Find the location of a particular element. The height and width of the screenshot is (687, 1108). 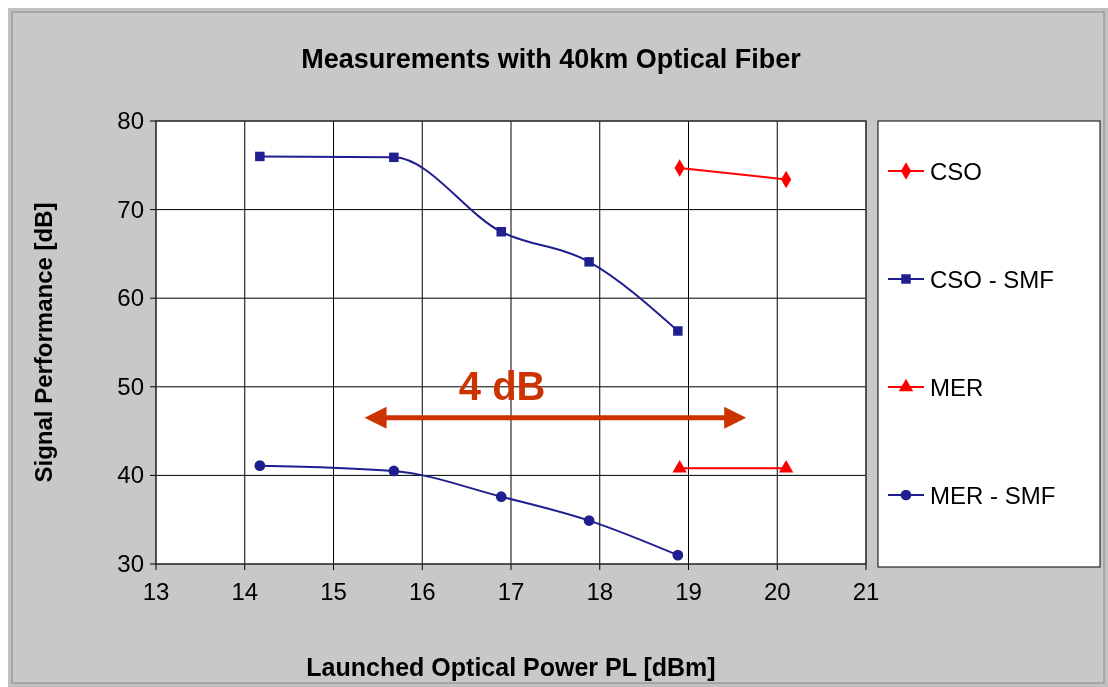

x-tick-label: 17 is located at coordinates (511, 591).